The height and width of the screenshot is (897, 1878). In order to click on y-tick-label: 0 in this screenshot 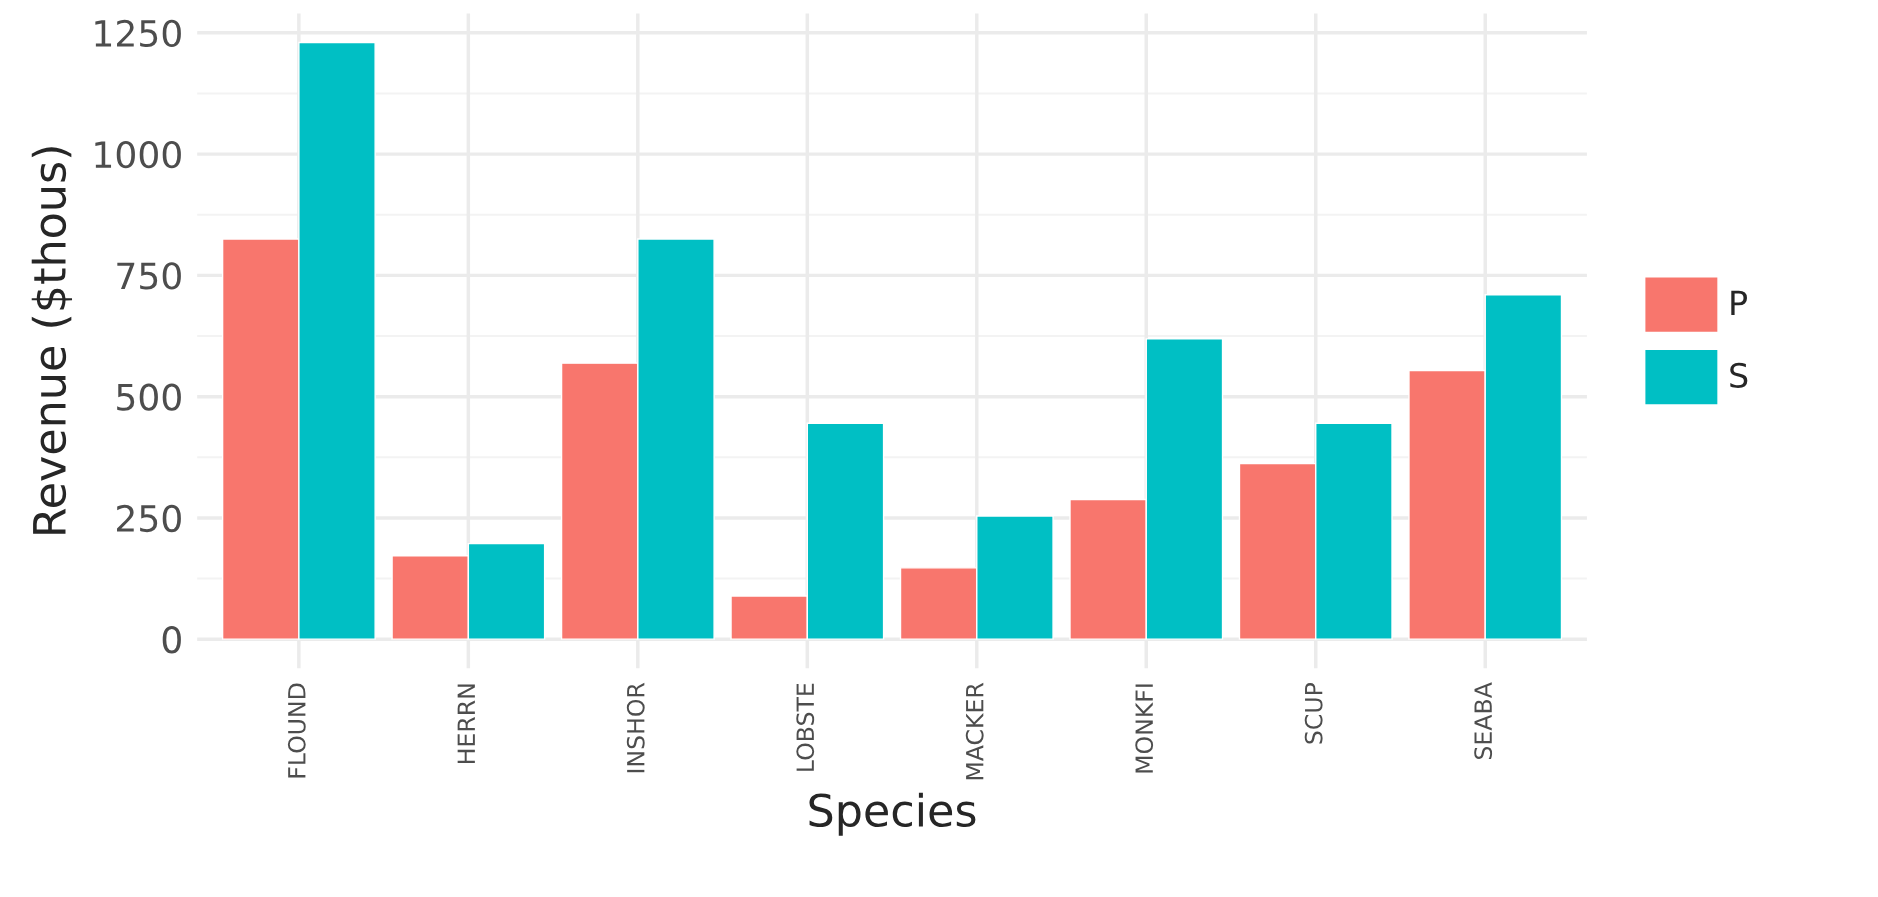, I will do `click(171, 640)`.